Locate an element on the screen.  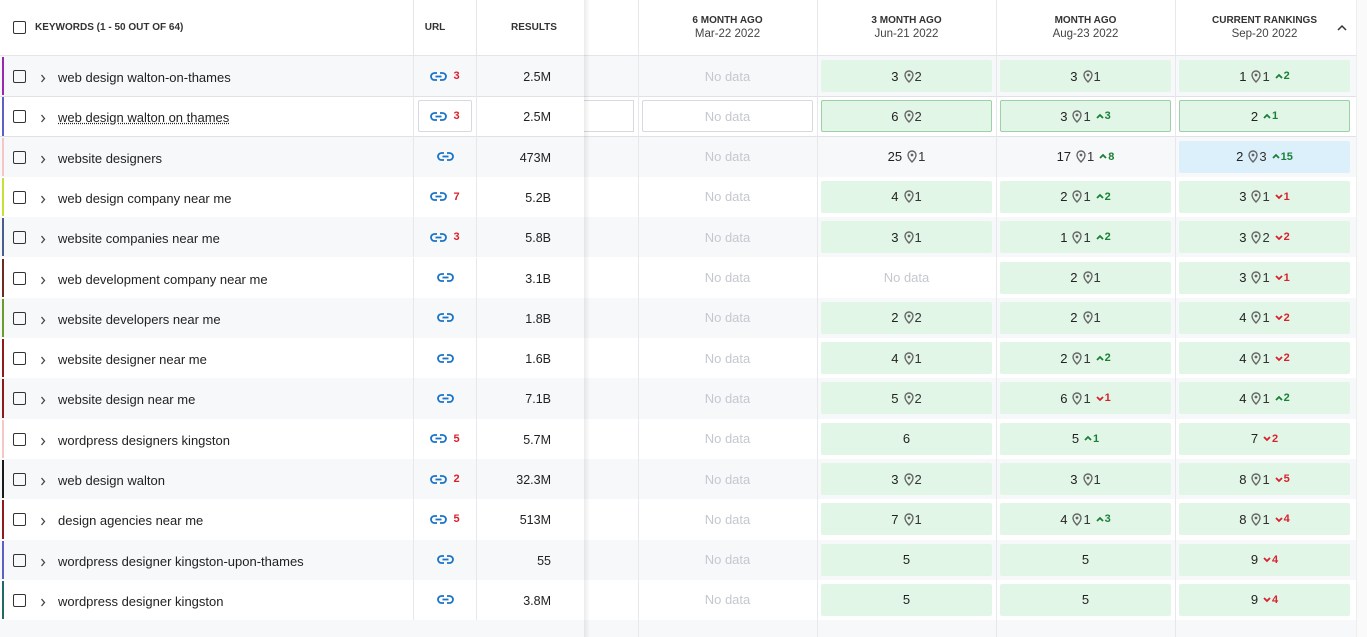
keyword: design agencies near me is located at coordinates (131, 521).